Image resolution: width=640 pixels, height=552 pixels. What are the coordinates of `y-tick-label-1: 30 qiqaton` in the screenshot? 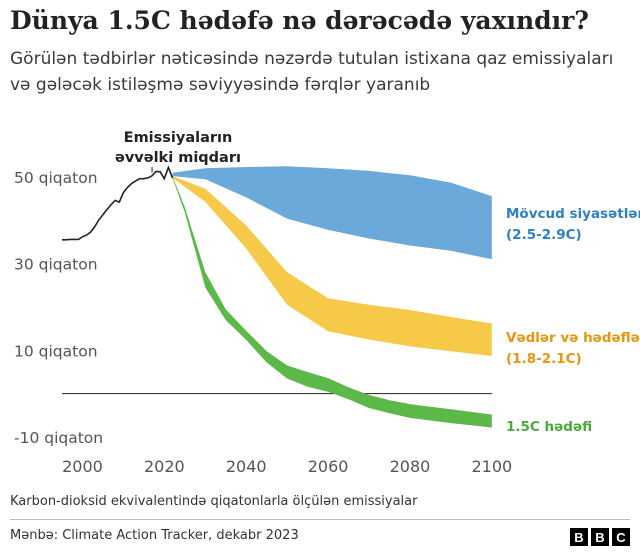 It's located at (56, 265).